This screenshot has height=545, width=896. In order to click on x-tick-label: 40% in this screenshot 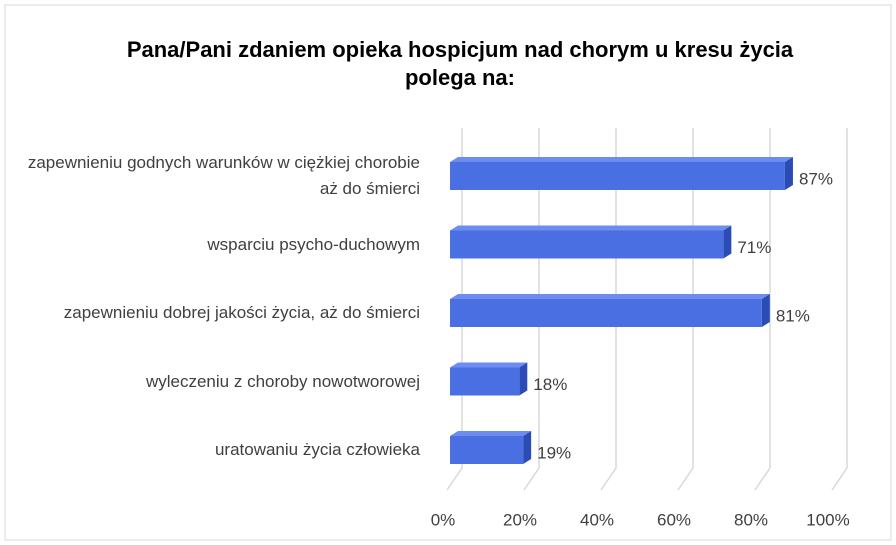, I will do `click(597, 519)`.